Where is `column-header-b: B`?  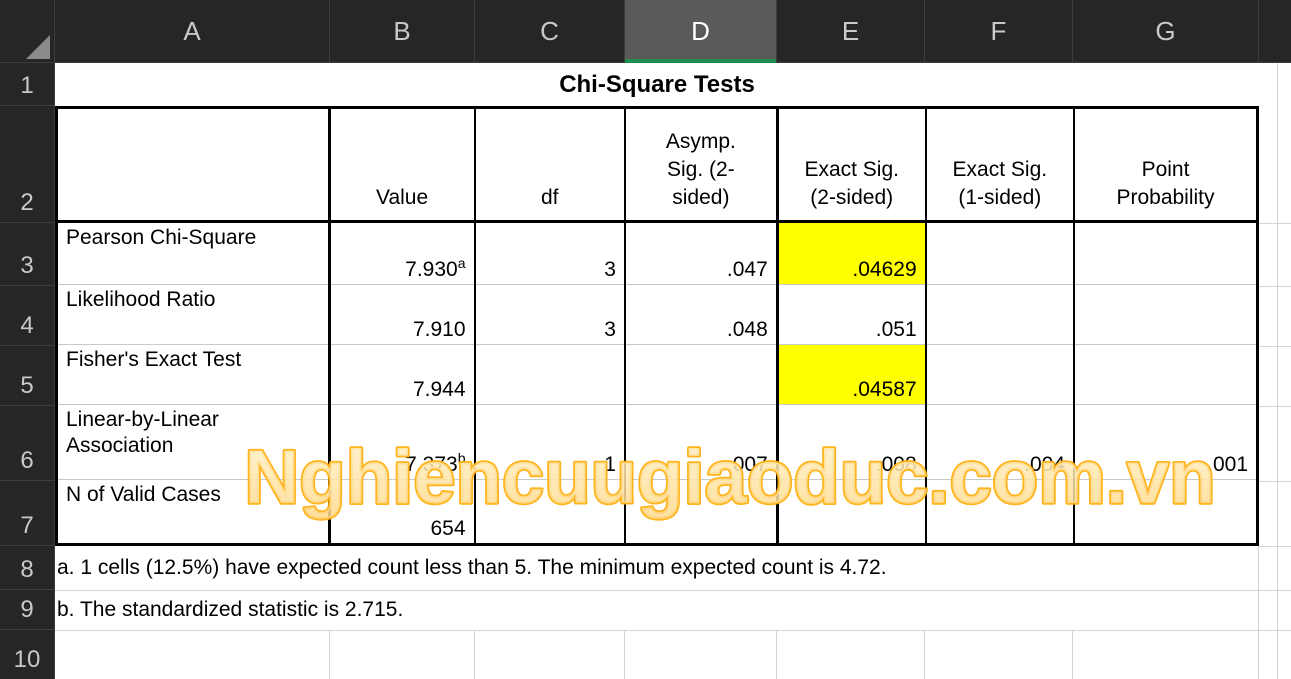 column-header-b: B is located at coordinates (402, 31).